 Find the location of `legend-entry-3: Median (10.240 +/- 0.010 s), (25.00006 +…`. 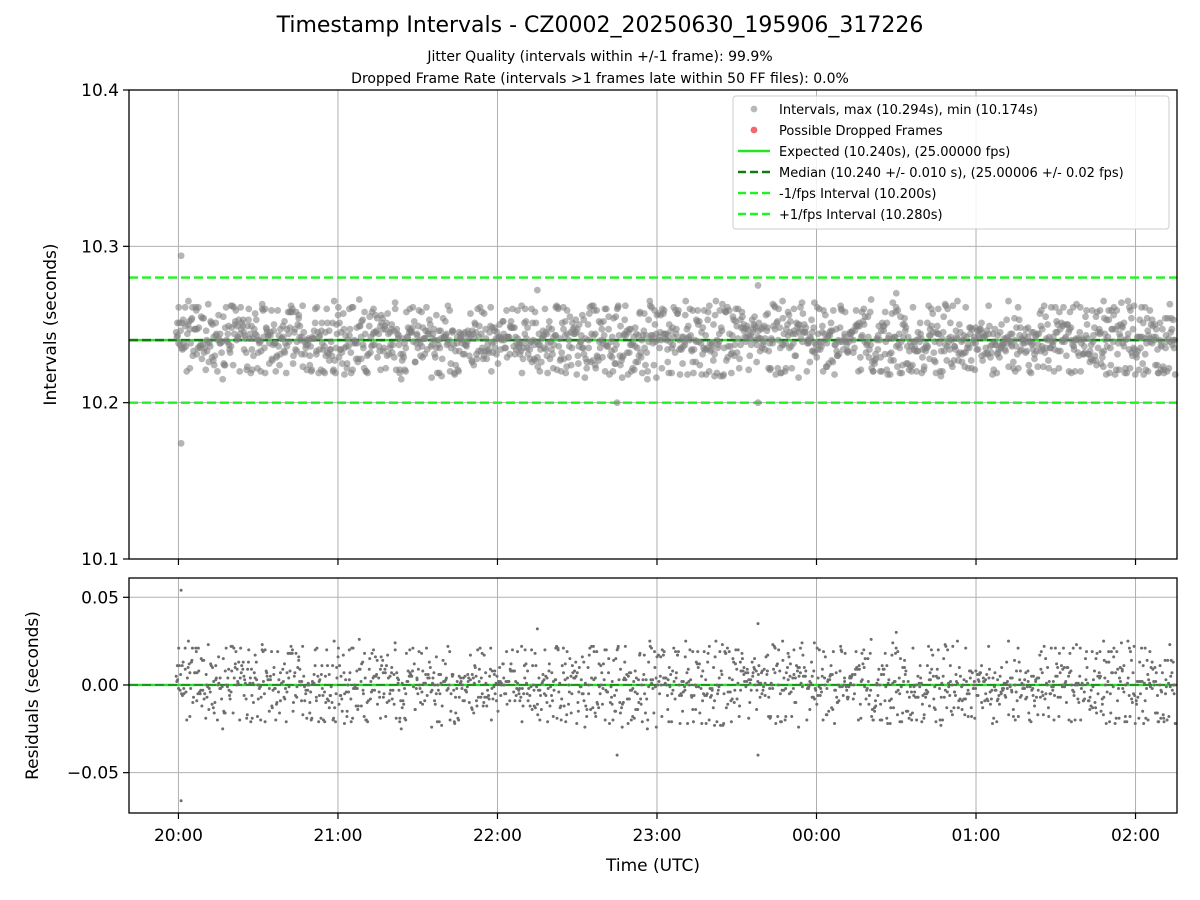

legend-entry-3: Median (10.240 +/- 0.010 s), (25.00006 +… is located at coordinates (931, 173).